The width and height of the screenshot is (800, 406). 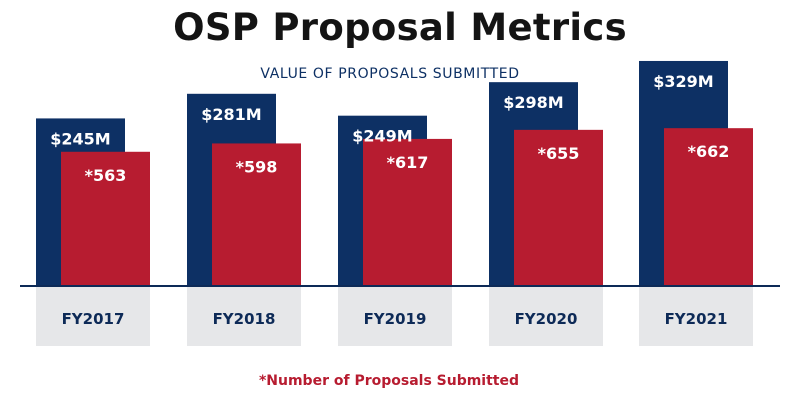 I want to click on count-label: *563, so click(x=106, y=175).